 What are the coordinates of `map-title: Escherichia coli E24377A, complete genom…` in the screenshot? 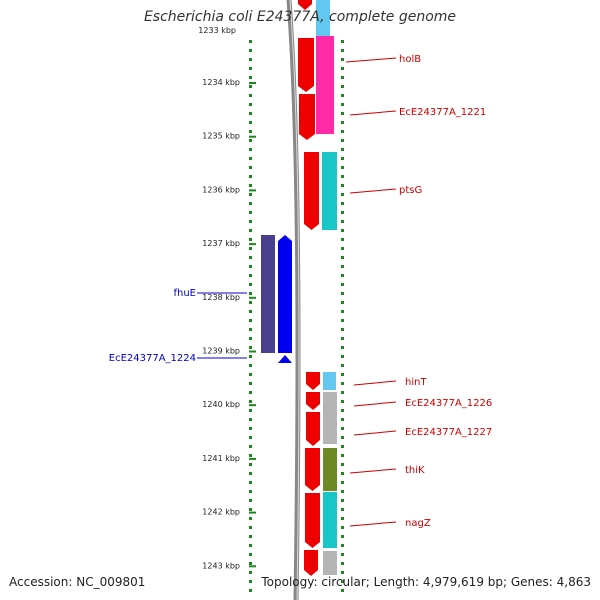 It's located at (300, 17).